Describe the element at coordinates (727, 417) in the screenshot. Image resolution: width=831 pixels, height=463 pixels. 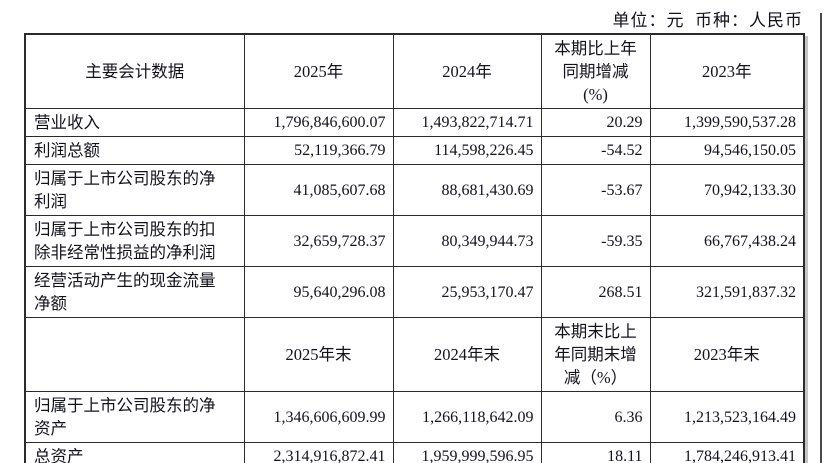
I see `cell-2023: 1,213,523,164.49` at that location.